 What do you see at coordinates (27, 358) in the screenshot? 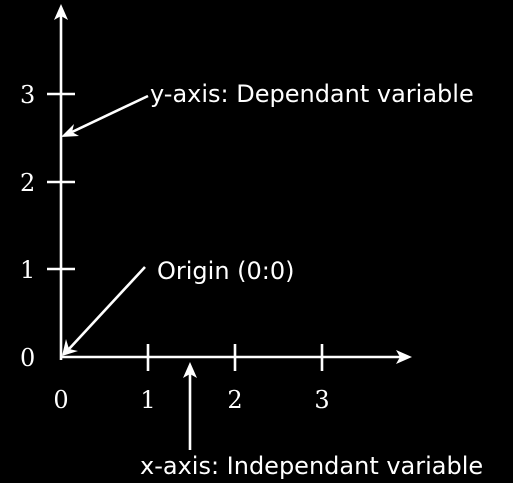
I see `y-tick-label-0: 0` at bounding box center [27, 358].